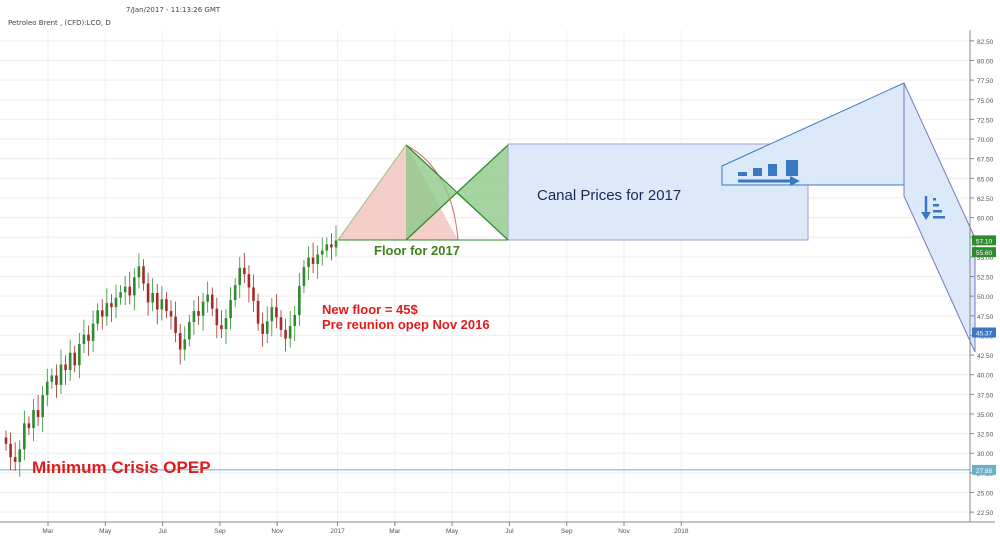  I want to click on y-tick-label: 37.50, so click(985, 395).